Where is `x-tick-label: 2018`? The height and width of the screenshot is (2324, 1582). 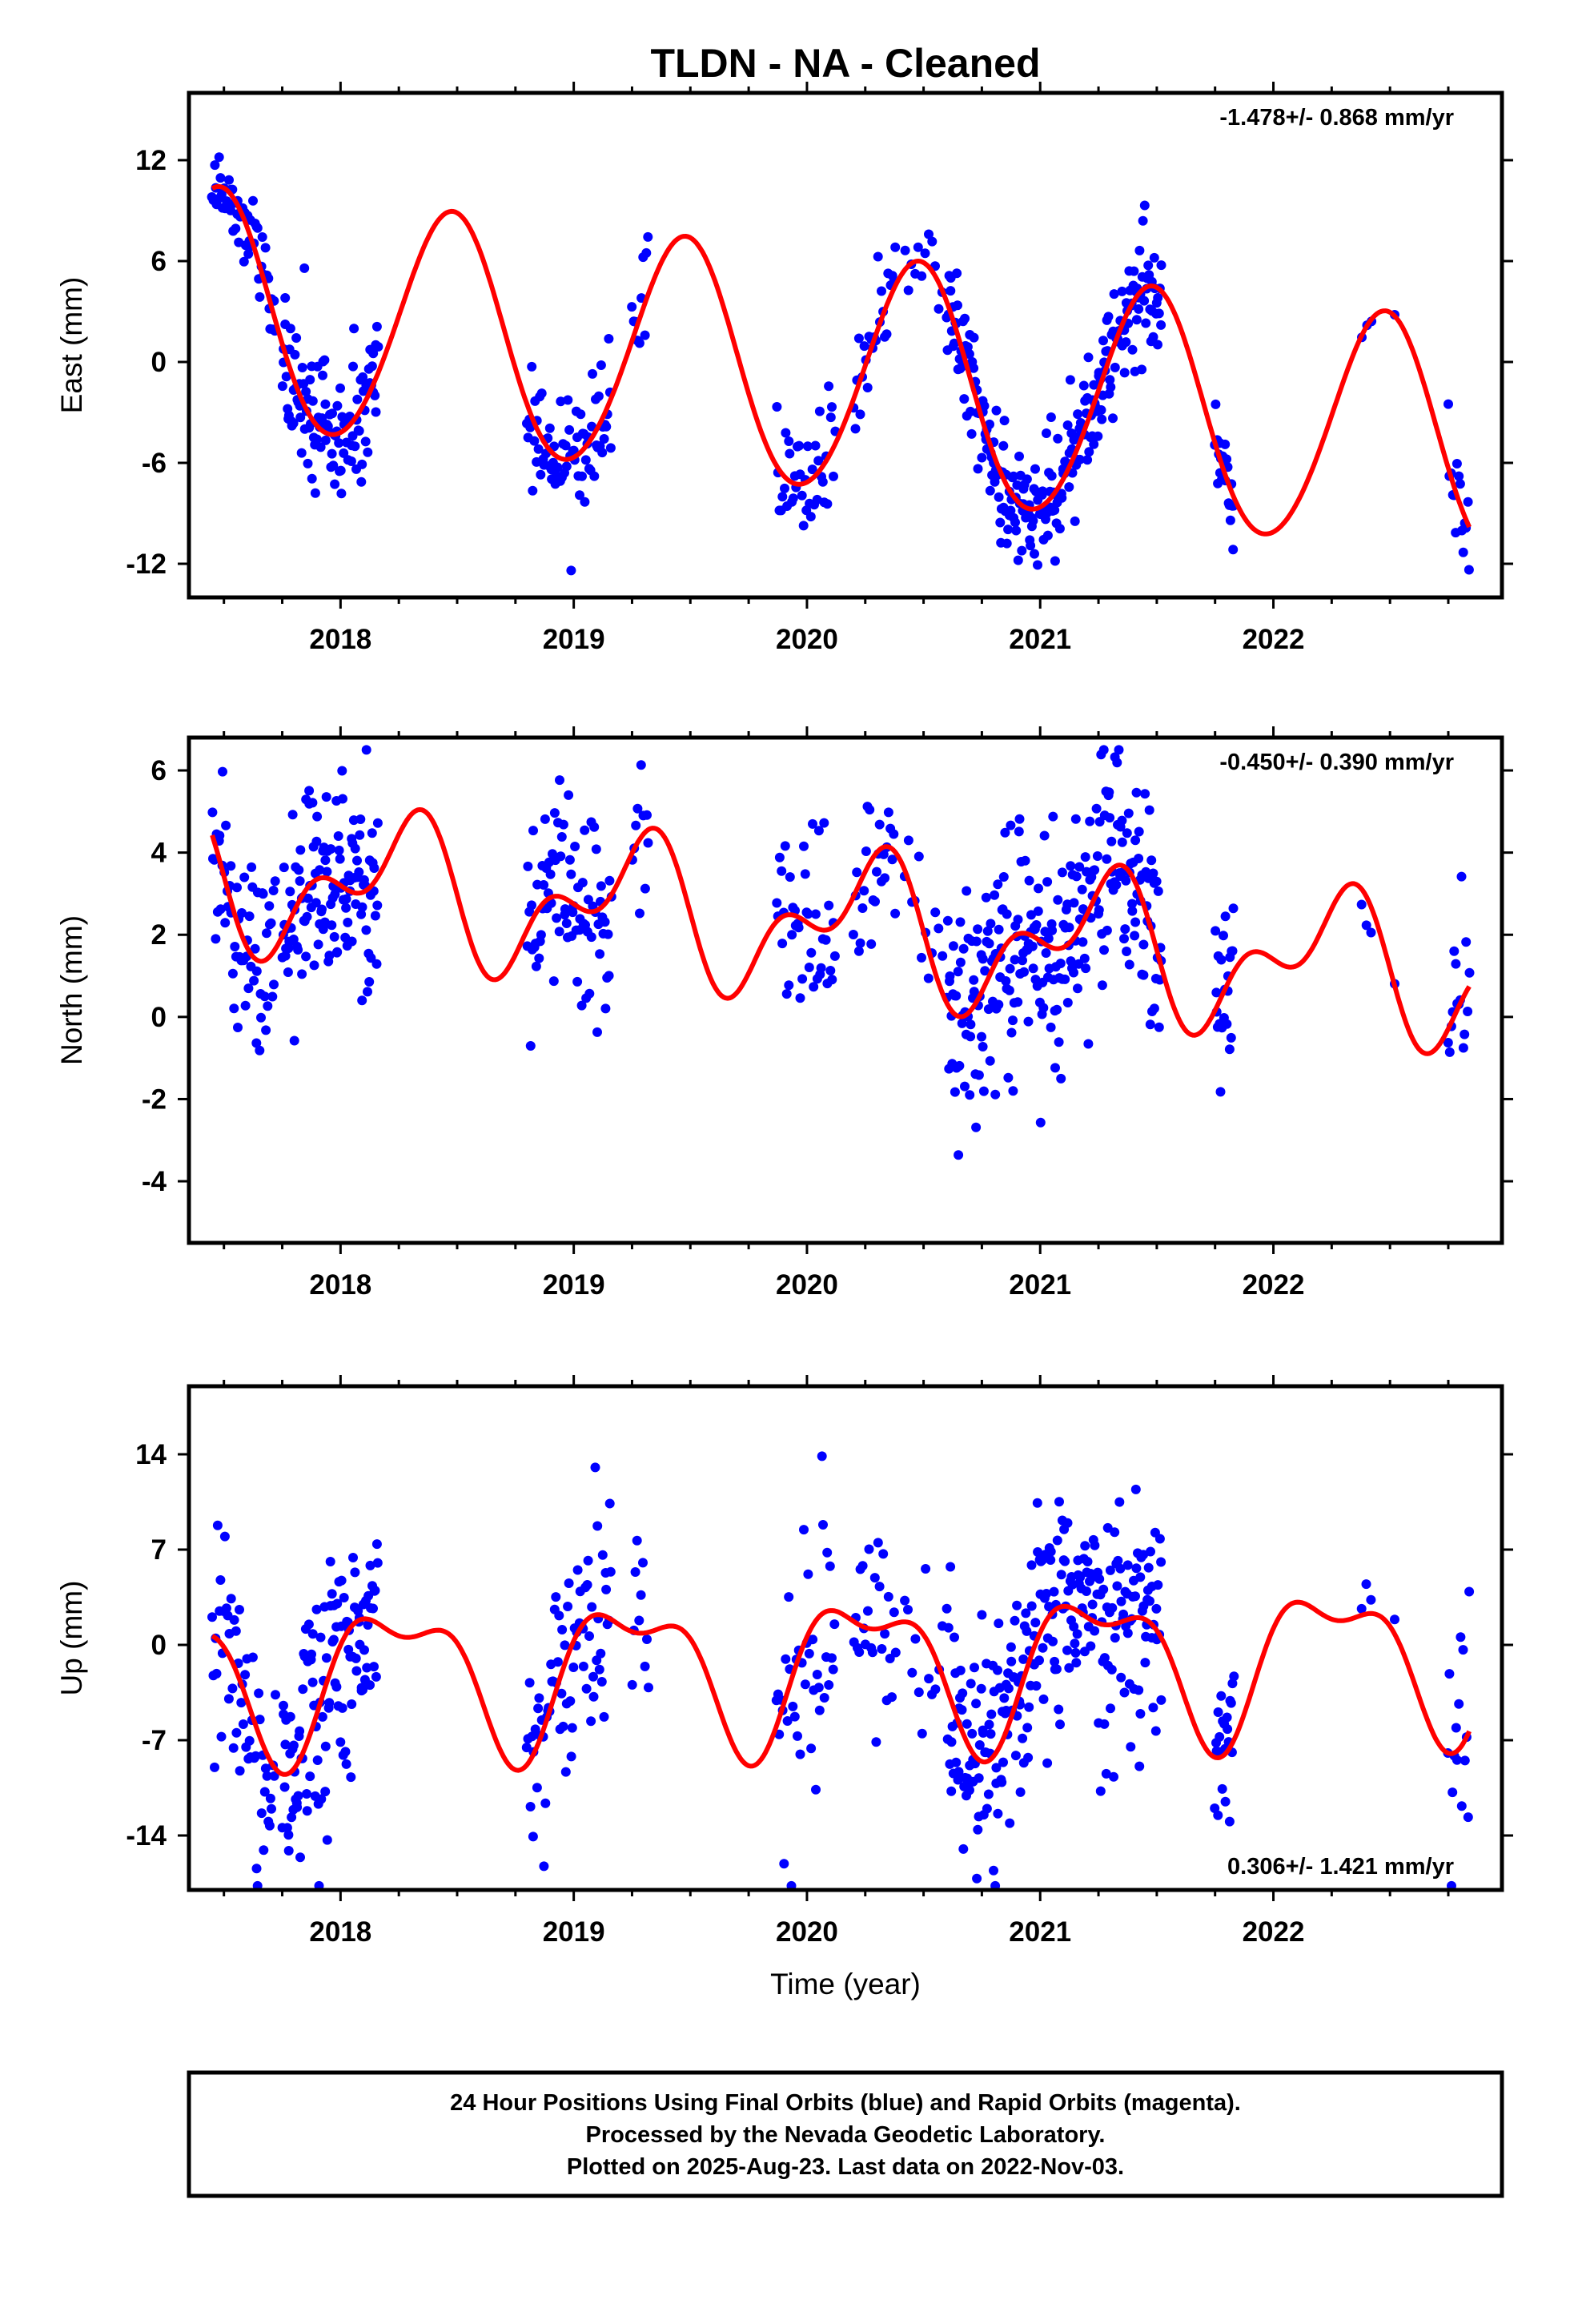
x-tick-label: 2018 is located at coordinates (340, 1285).